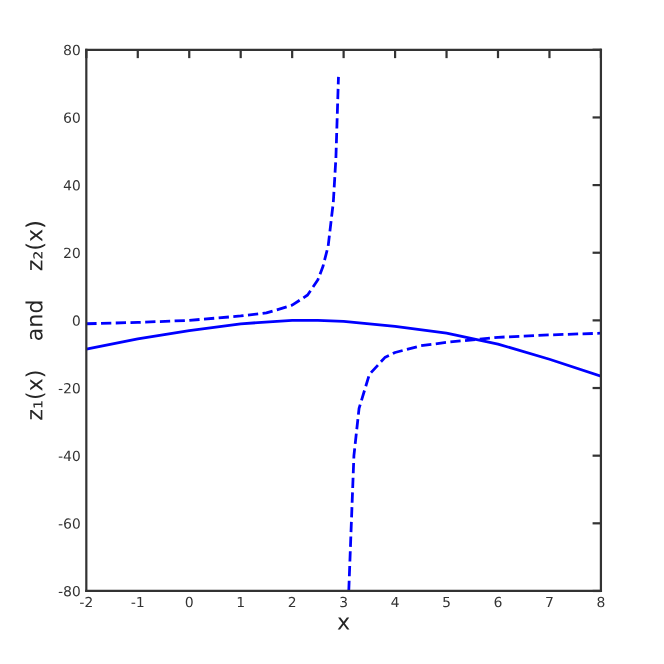  Describe the element at coordinates (213, 200) in the screenshot. I see `line-series` at that location.